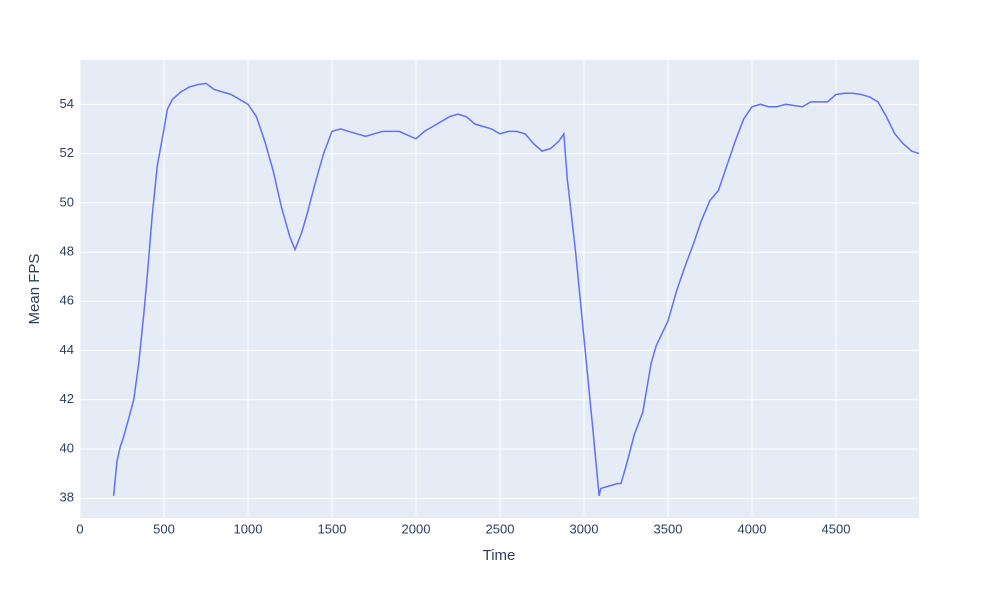 This screenshot has width=1000, height=605. I want to click on y-tick-label: 54, so click(67, 103).